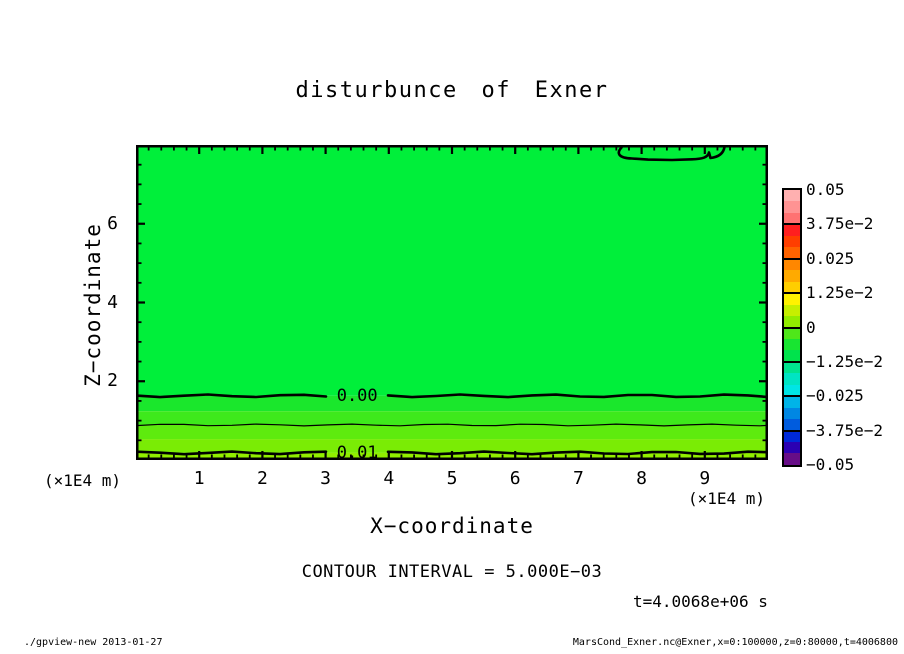 Image resolution: width=904 pixels, height=654 pixels. I want to click on colorbar-label: −0.05, so click(830, 464).